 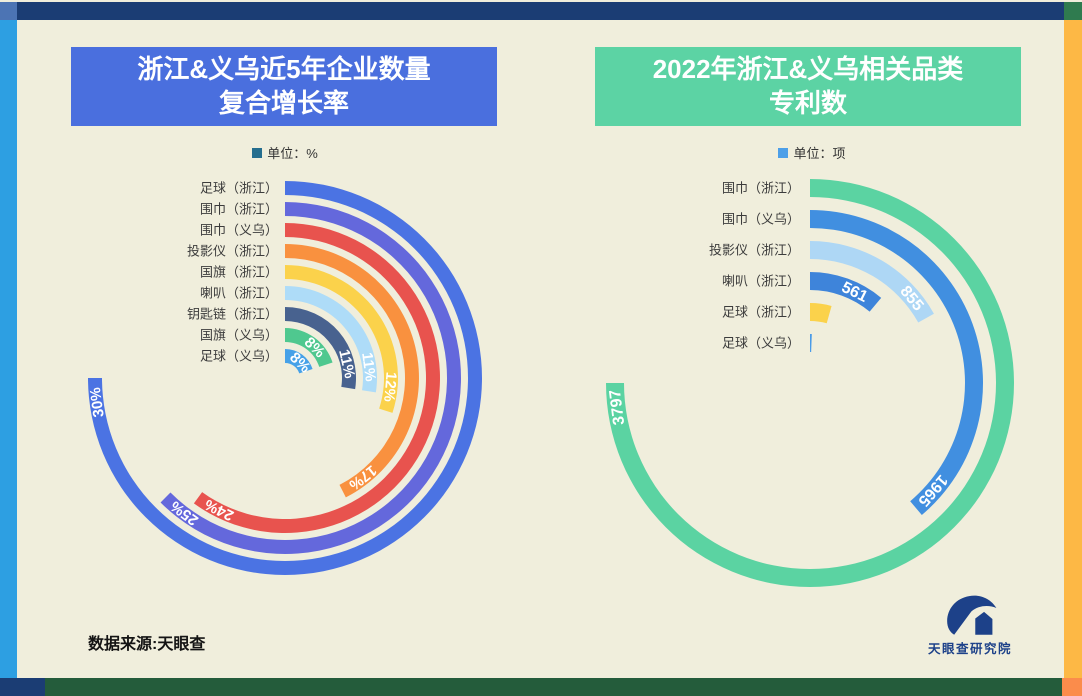 What do you see at coordinates (808, 69) in the screenshot?
I see `right-chart-title-line1: 2022年浙江&义乌相关品类` at bounding box center [808, 69].